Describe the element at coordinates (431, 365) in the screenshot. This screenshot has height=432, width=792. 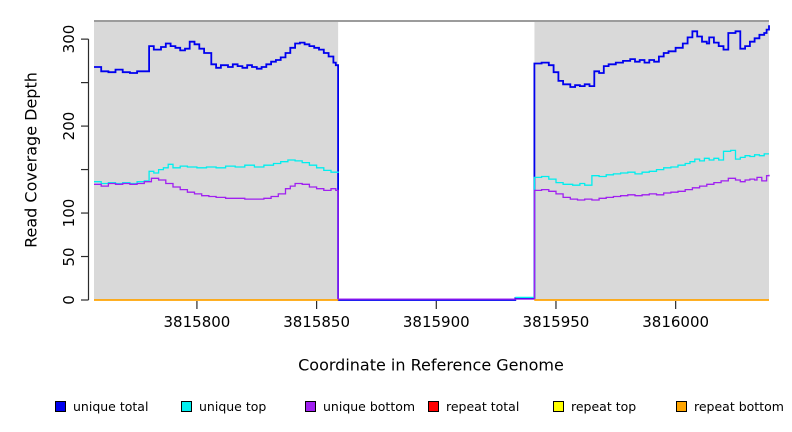
I see `x-axis-title: Coordinate in Reference Genome` at that location.